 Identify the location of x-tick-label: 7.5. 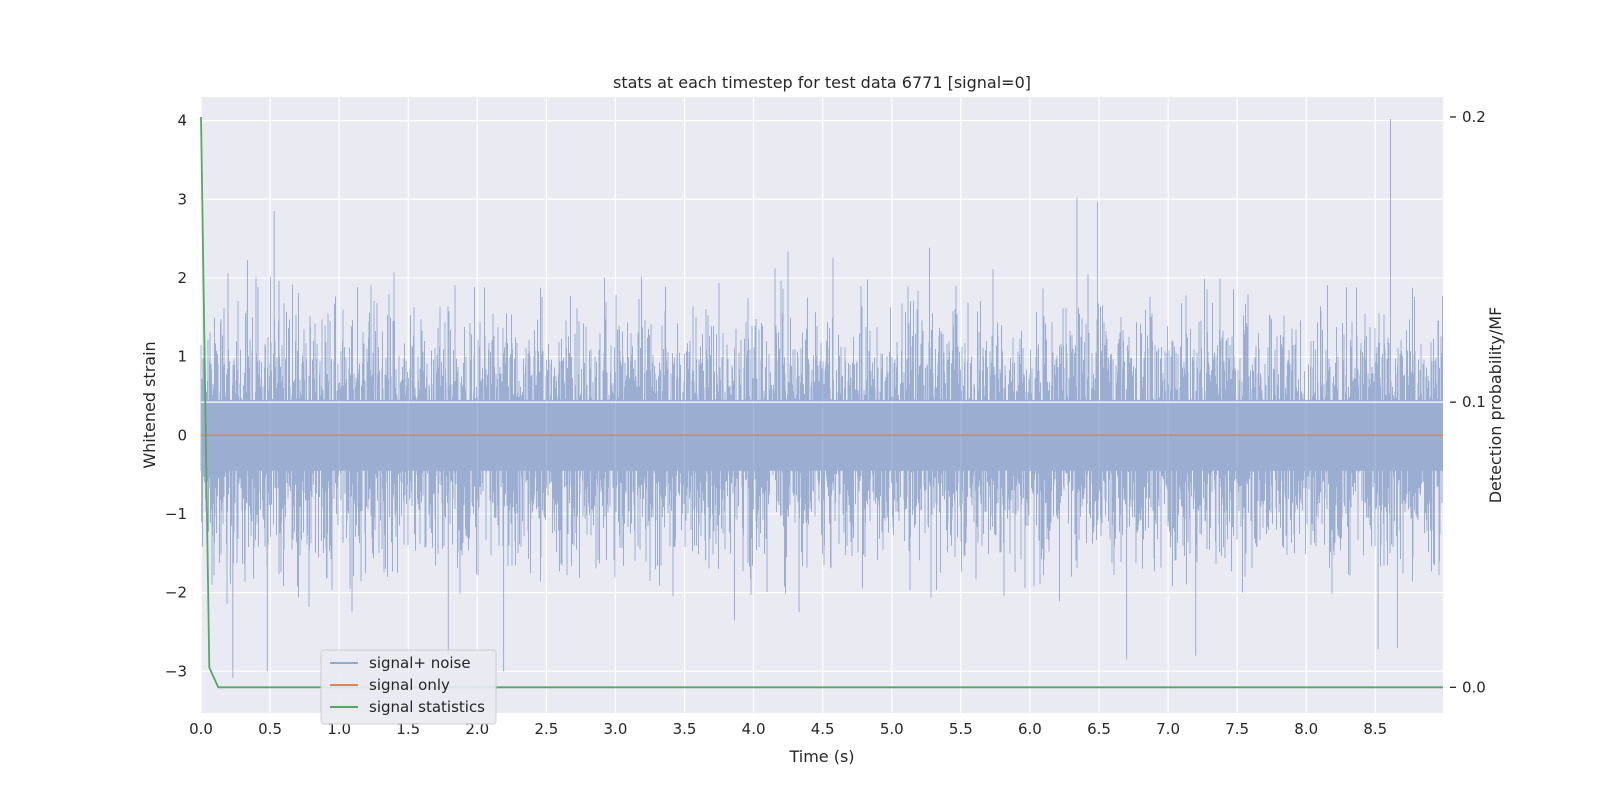
(1237, 729).